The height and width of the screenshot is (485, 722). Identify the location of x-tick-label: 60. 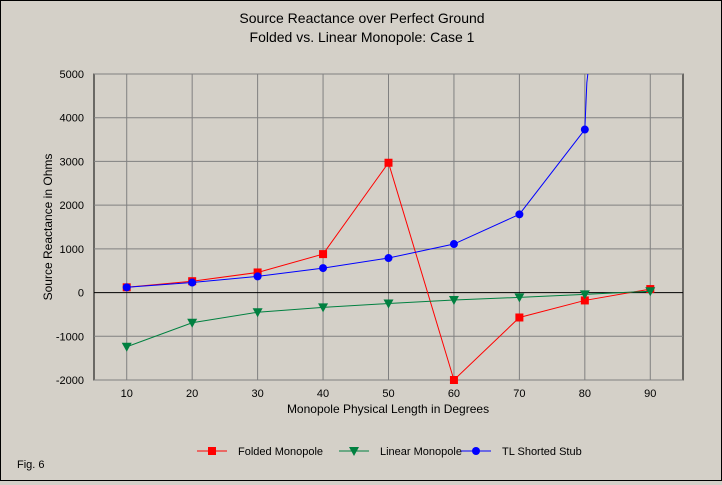
(454, 394).